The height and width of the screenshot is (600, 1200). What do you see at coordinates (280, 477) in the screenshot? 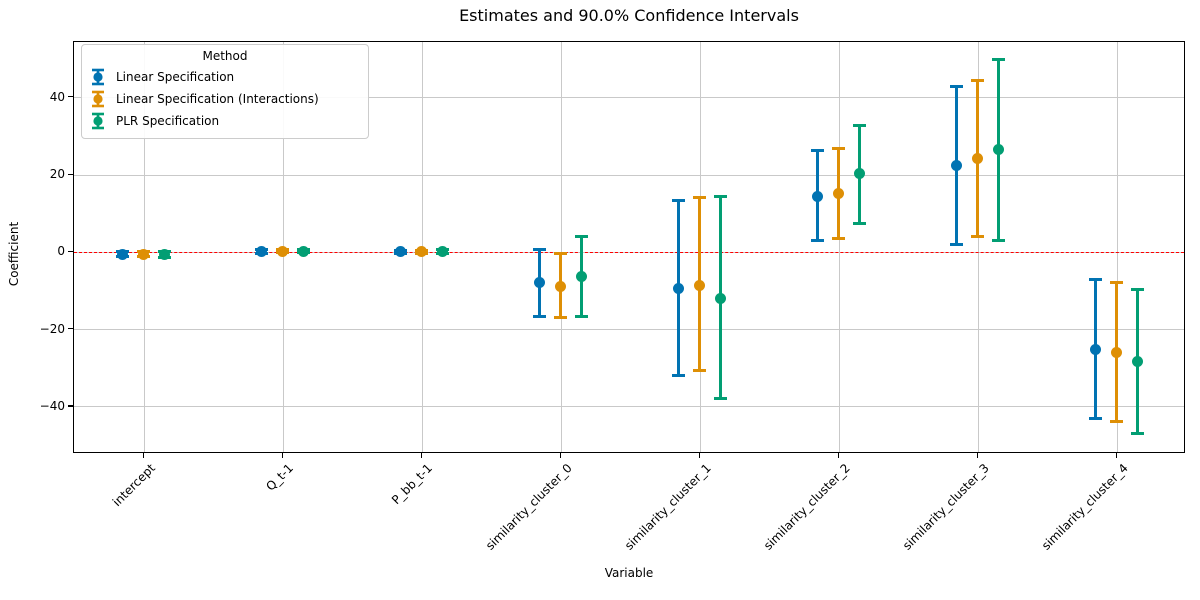
I see `x-tick-label: Q_t-1` at bounding box center [280, 477].